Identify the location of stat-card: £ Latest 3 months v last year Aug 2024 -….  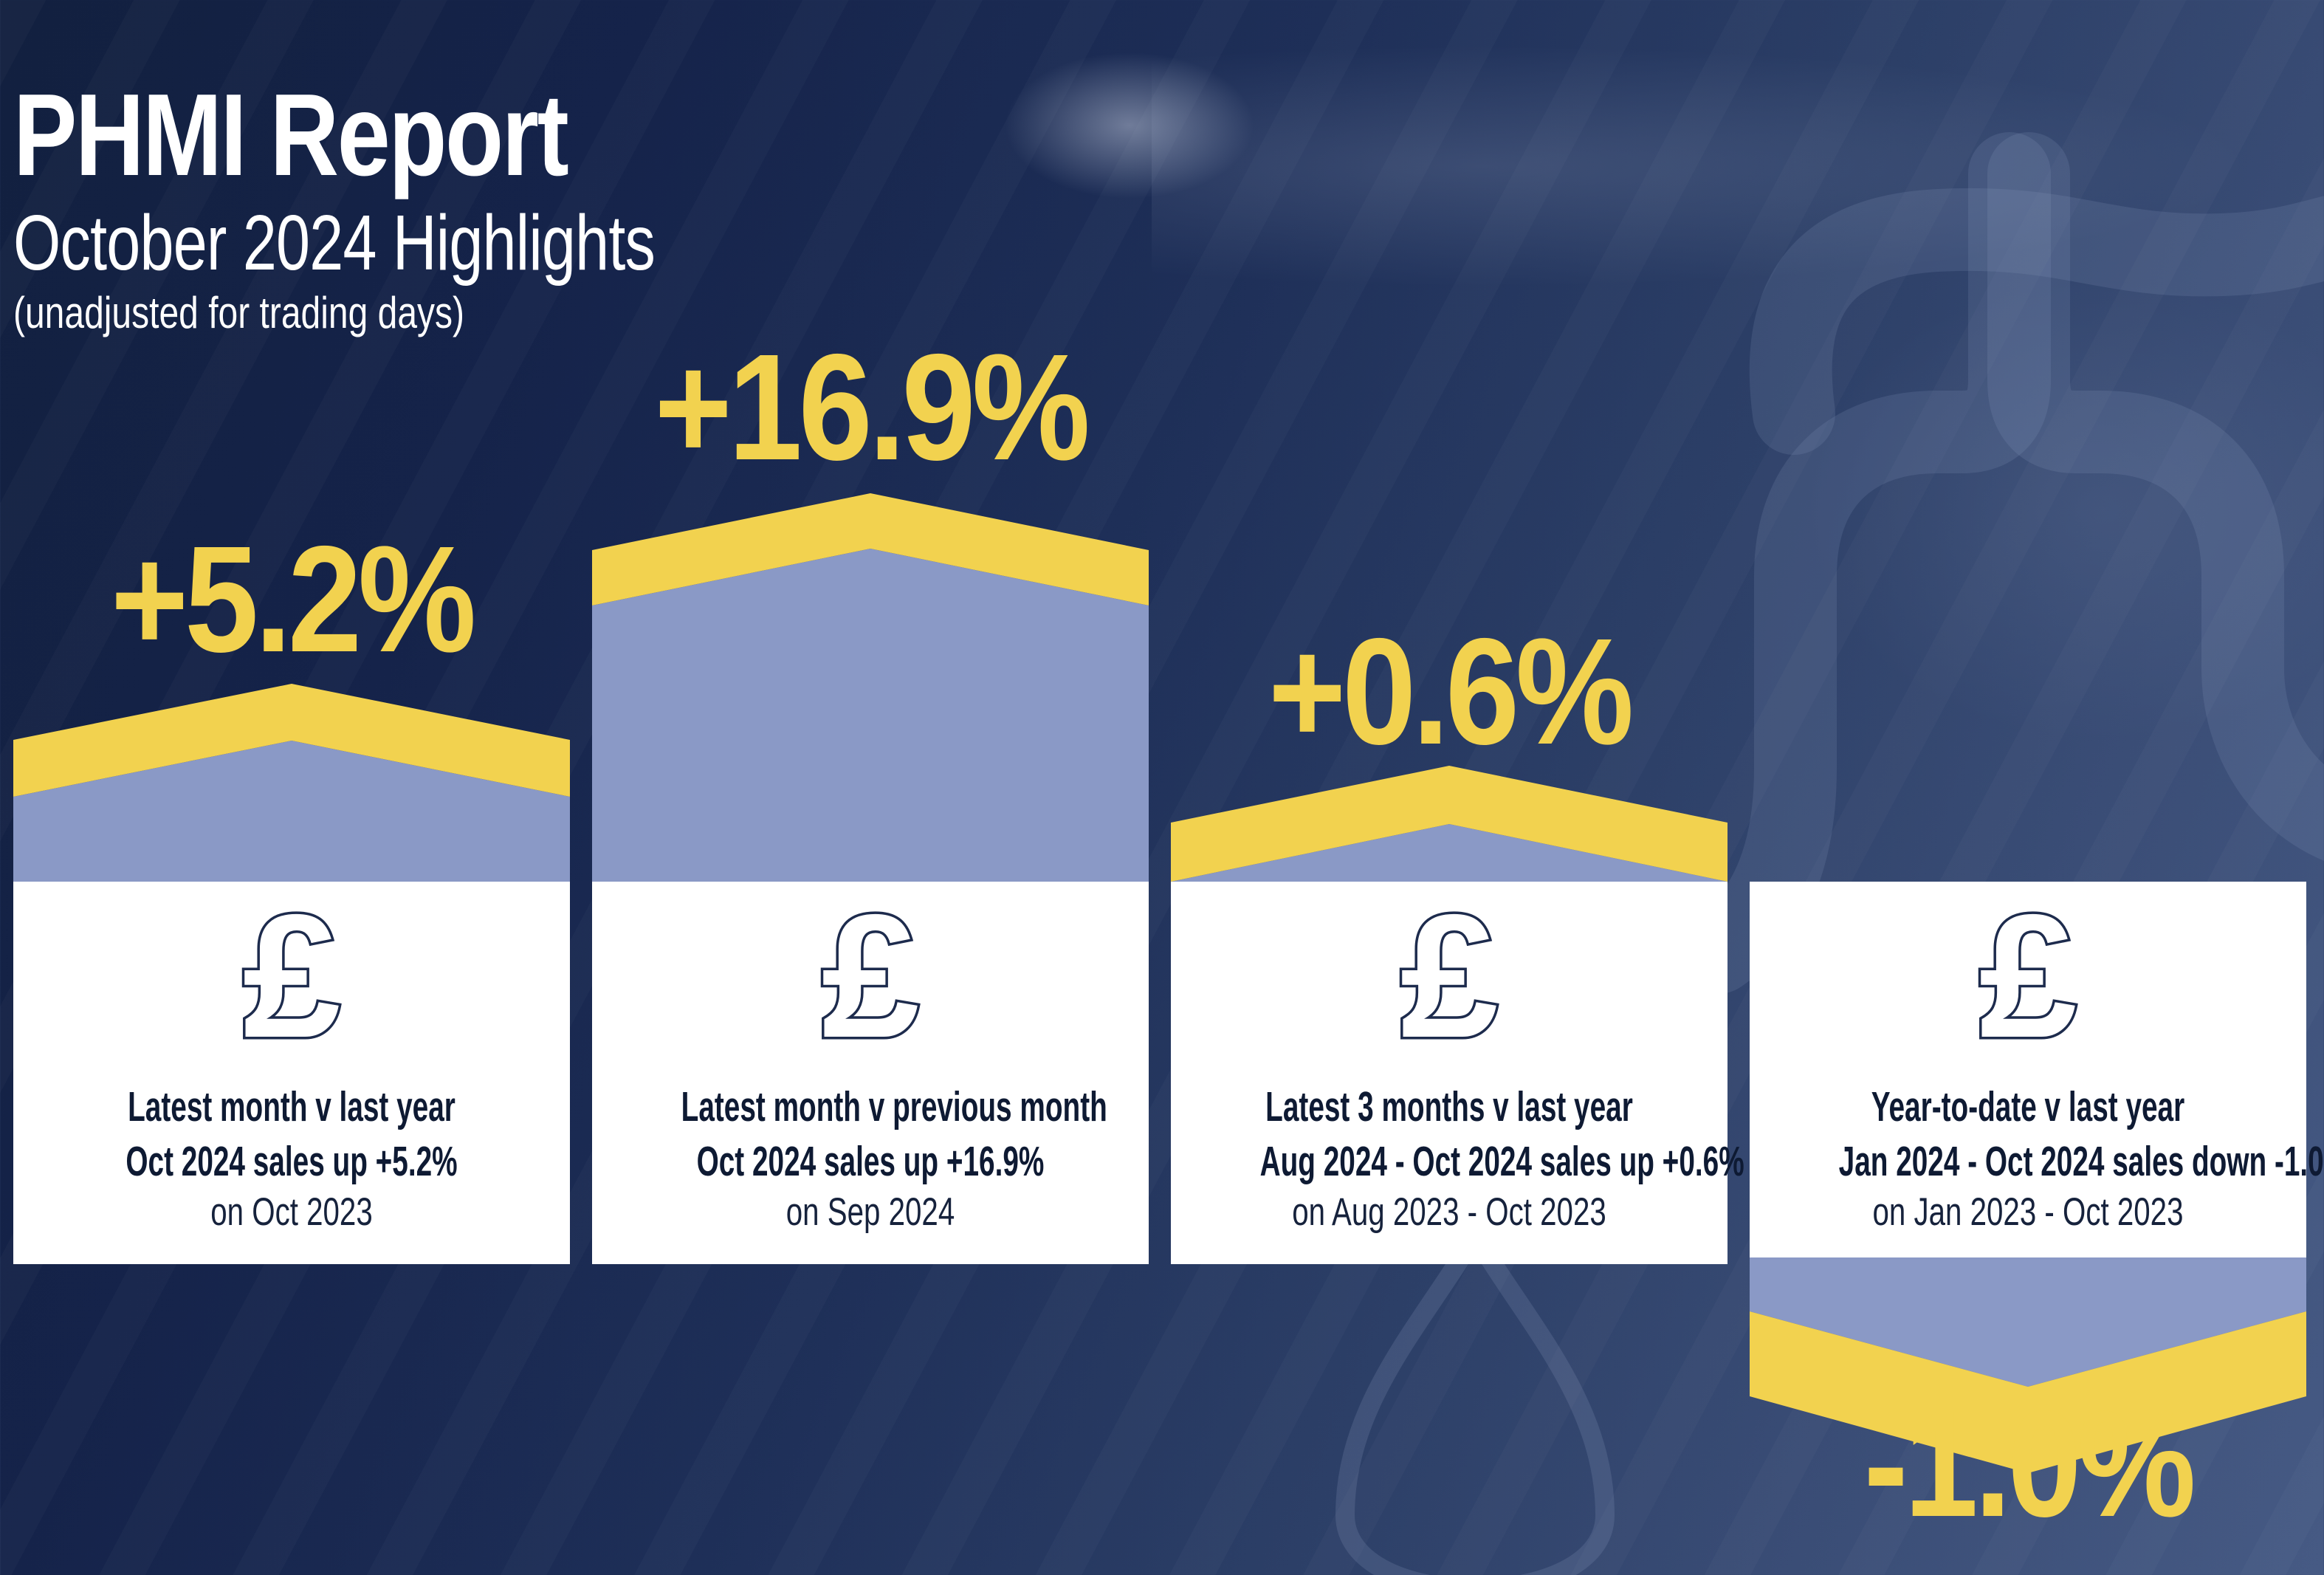
(1457, 1073).